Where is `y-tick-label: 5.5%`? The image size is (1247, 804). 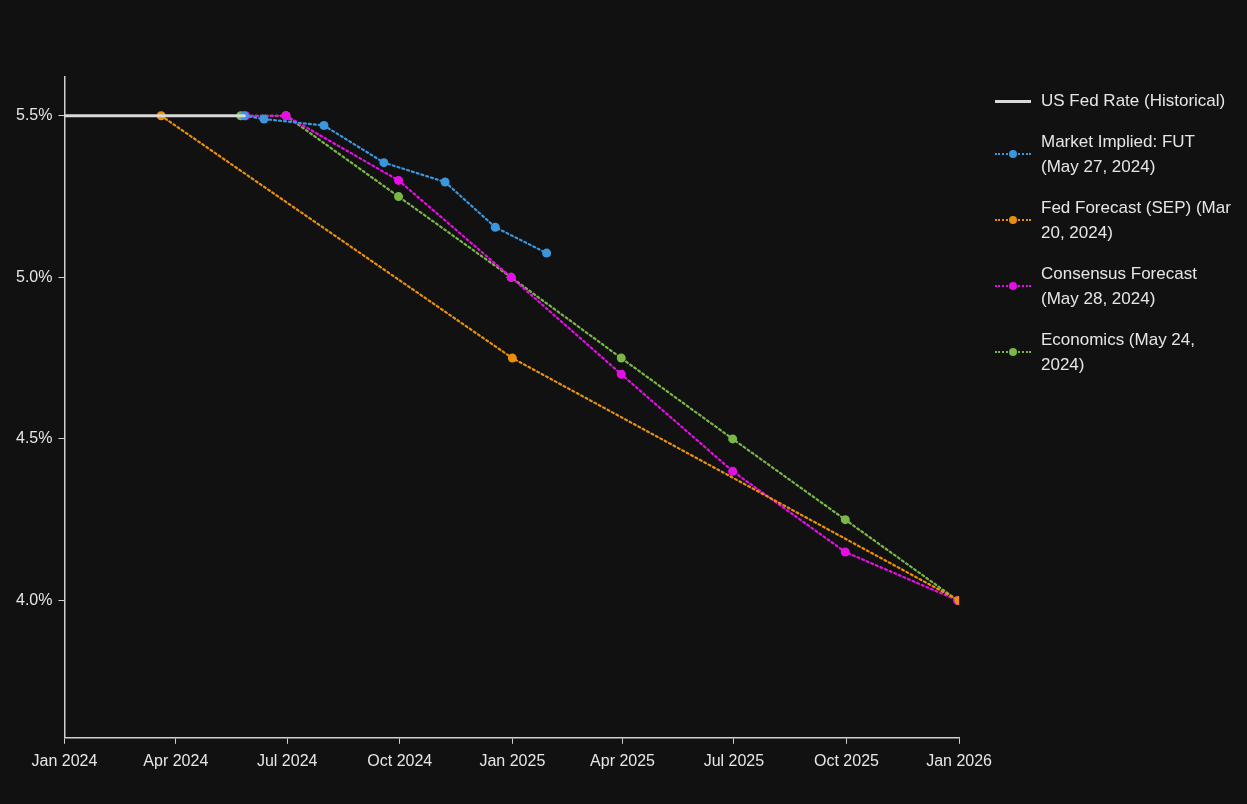
y-tick-label: 5.5% is located at coordinates (34, 115).